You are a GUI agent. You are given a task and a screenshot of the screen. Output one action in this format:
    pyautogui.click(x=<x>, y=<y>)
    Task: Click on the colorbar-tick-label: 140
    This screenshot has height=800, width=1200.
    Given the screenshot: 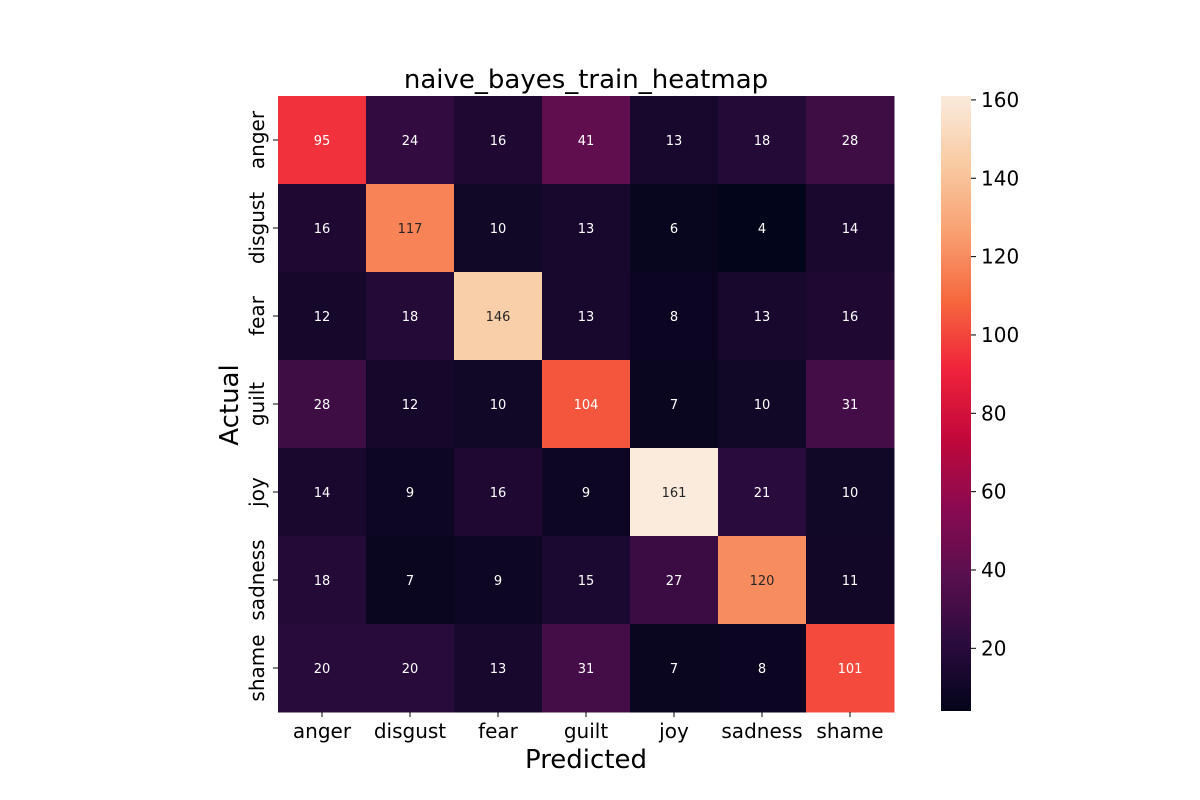 What is the action you would take?
    pyautogui.click(x=1000, y=178)
    